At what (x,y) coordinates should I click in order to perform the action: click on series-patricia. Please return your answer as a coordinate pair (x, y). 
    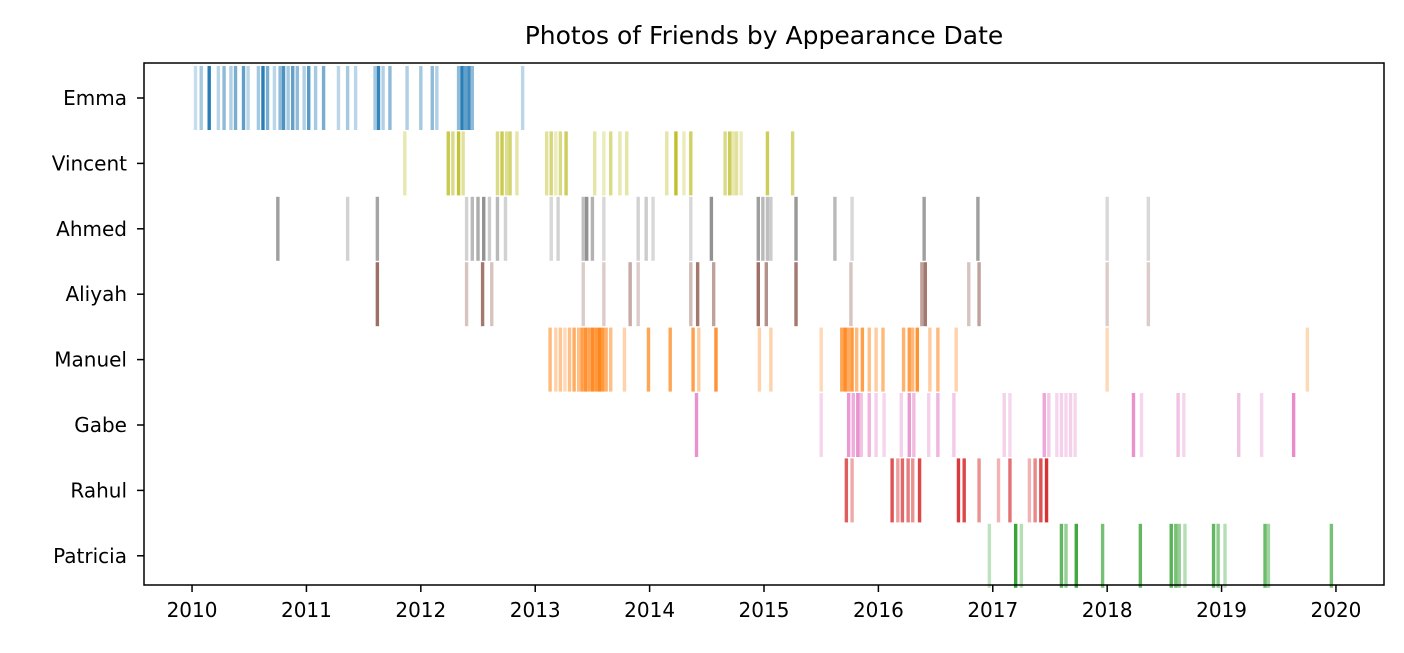
    Looking at the image, I should click on (1160, 555).